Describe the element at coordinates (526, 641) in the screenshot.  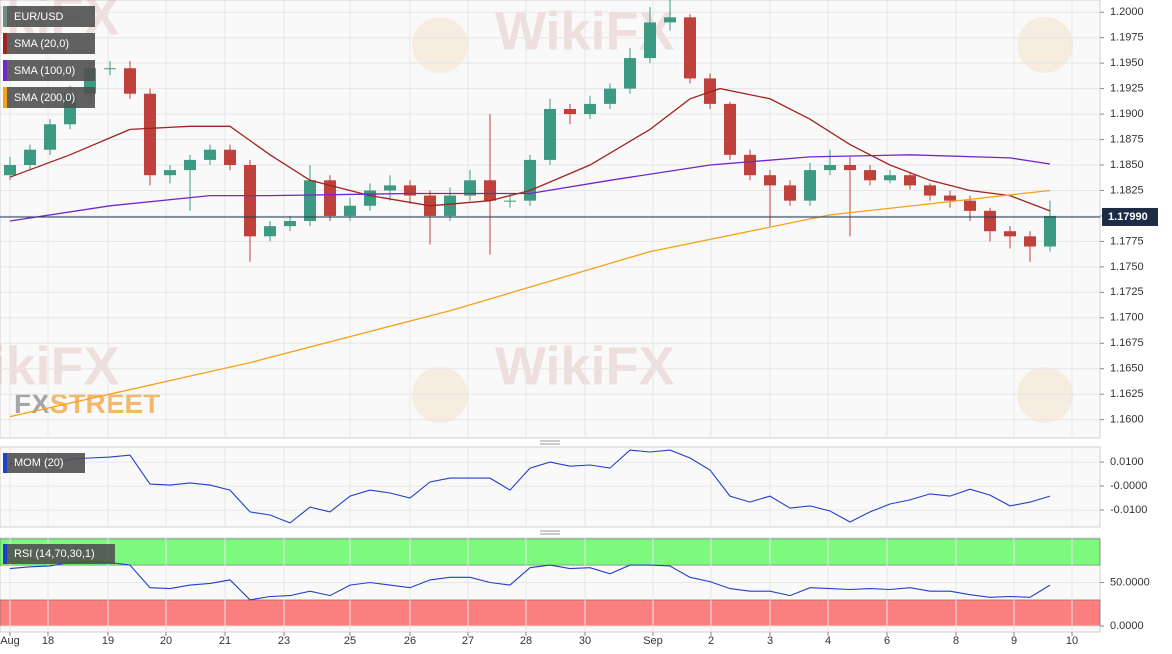
I see `x-tick-label: 28` at that location.